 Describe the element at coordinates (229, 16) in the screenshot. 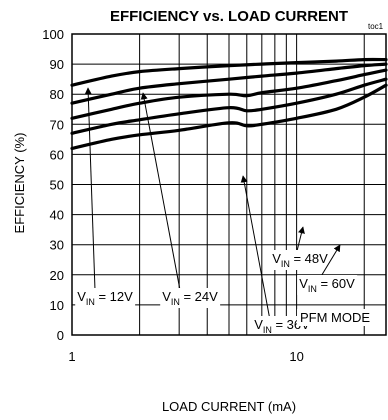

I see `chart-title: EFFICIENCY vs. LOAD CURRENT` at that location.